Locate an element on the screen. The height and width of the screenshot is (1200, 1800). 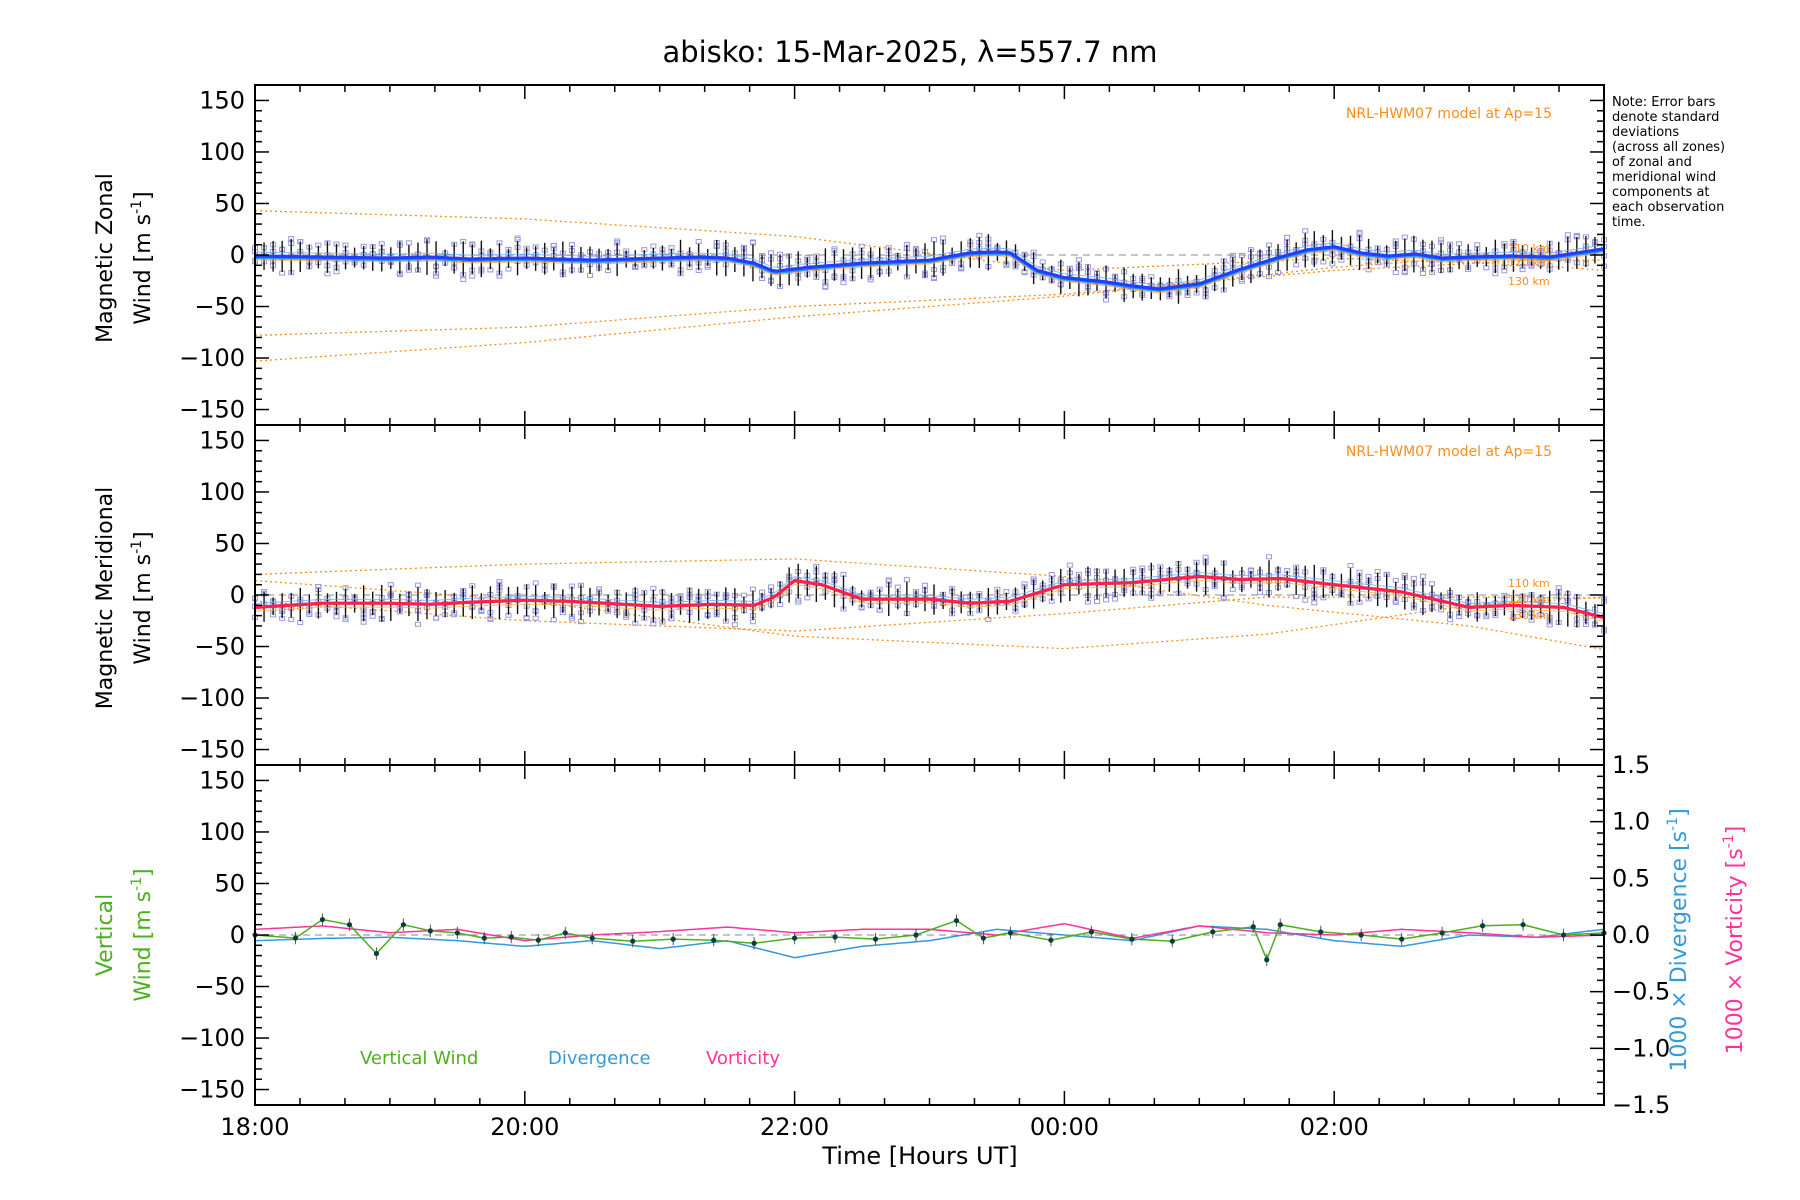
x-tick-label: 02:00 is located at coordinates (1334, 1127).